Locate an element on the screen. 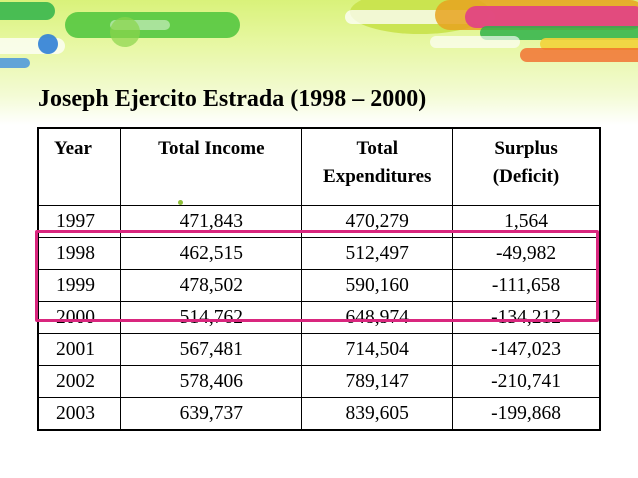  header-expenditures-line2: Expenditures is located at coordinates (377, 176).